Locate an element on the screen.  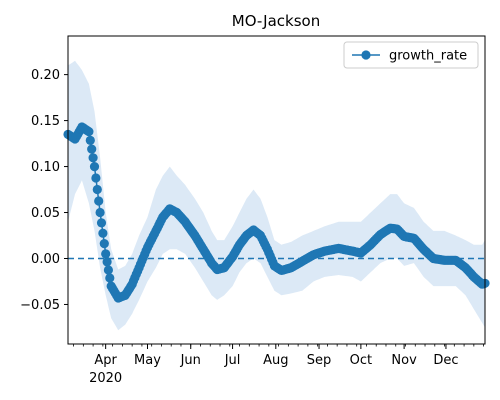
x-tick-label: Nov is located at coordinates (404, 360).